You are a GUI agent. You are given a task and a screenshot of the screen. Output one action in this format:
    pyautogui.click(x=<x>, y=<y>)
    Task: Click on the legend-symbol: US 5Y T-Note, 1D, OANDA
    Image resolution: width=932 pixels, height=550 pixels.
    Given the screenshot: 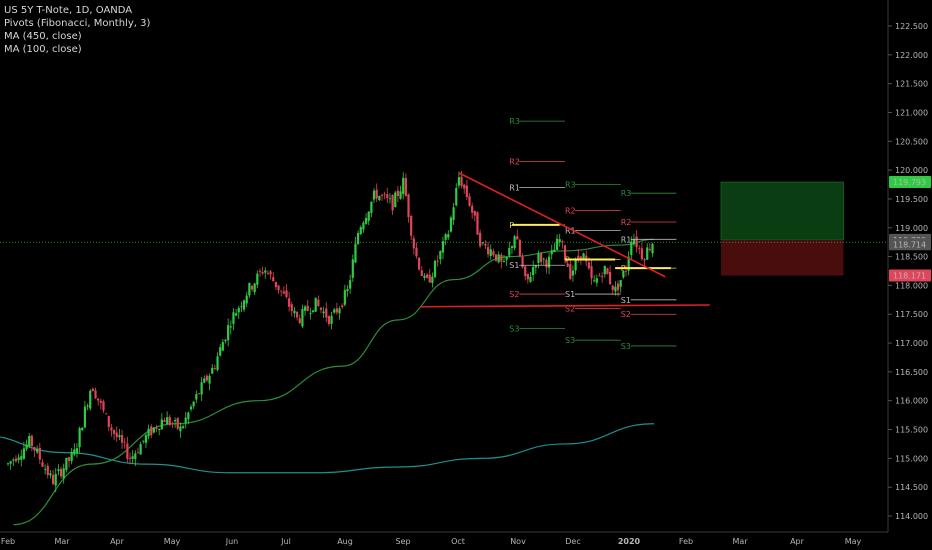 What is the action you would take?
    pyautogui.click(x=68, y=10)
    